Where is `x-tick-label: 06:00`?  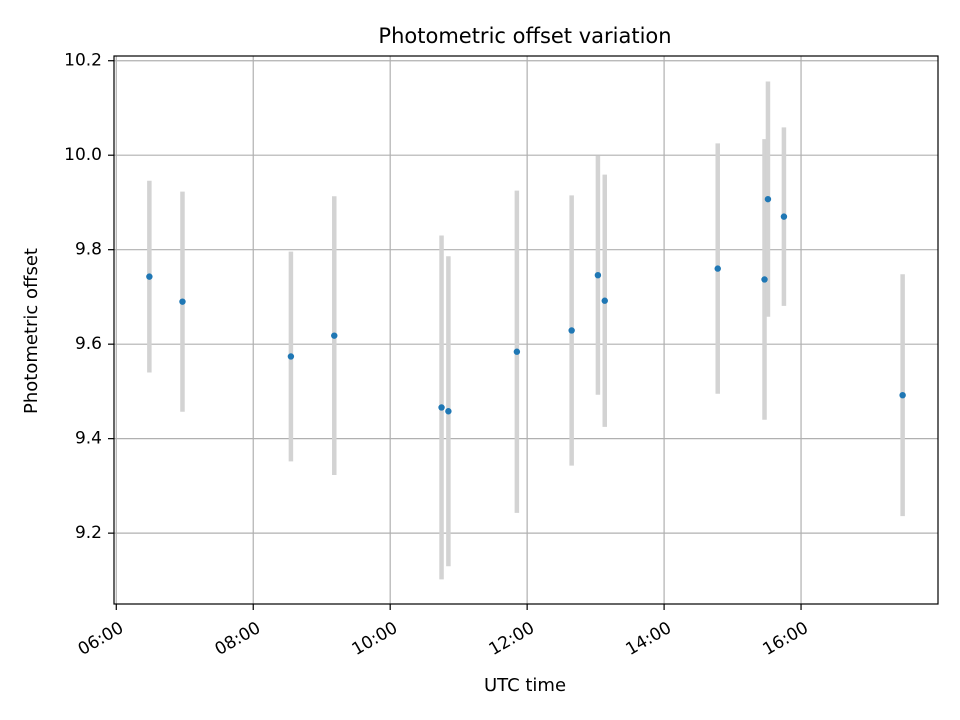
x-tick-label: 06:00 is located at coordinates (101, 639).